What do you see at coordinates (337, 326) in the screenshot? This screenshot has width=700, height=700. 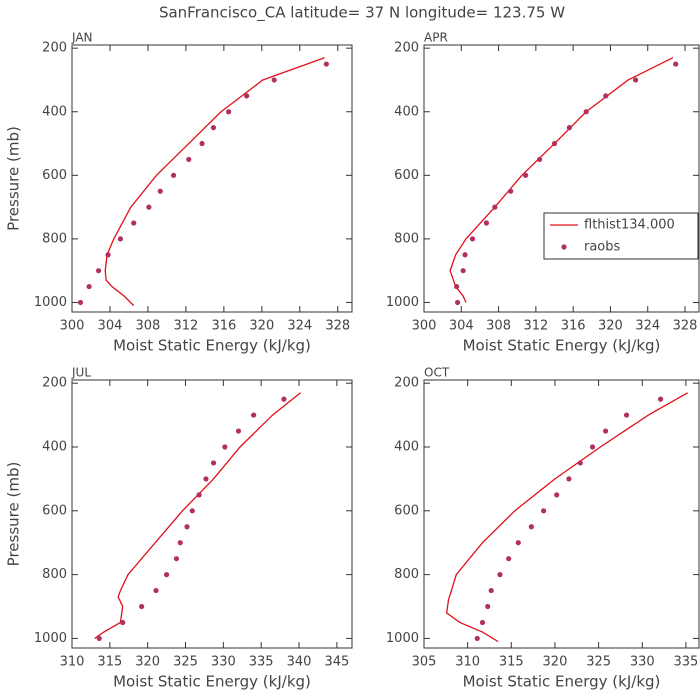 I see `x-tick-label: 328` at bounding box center [337, 326].